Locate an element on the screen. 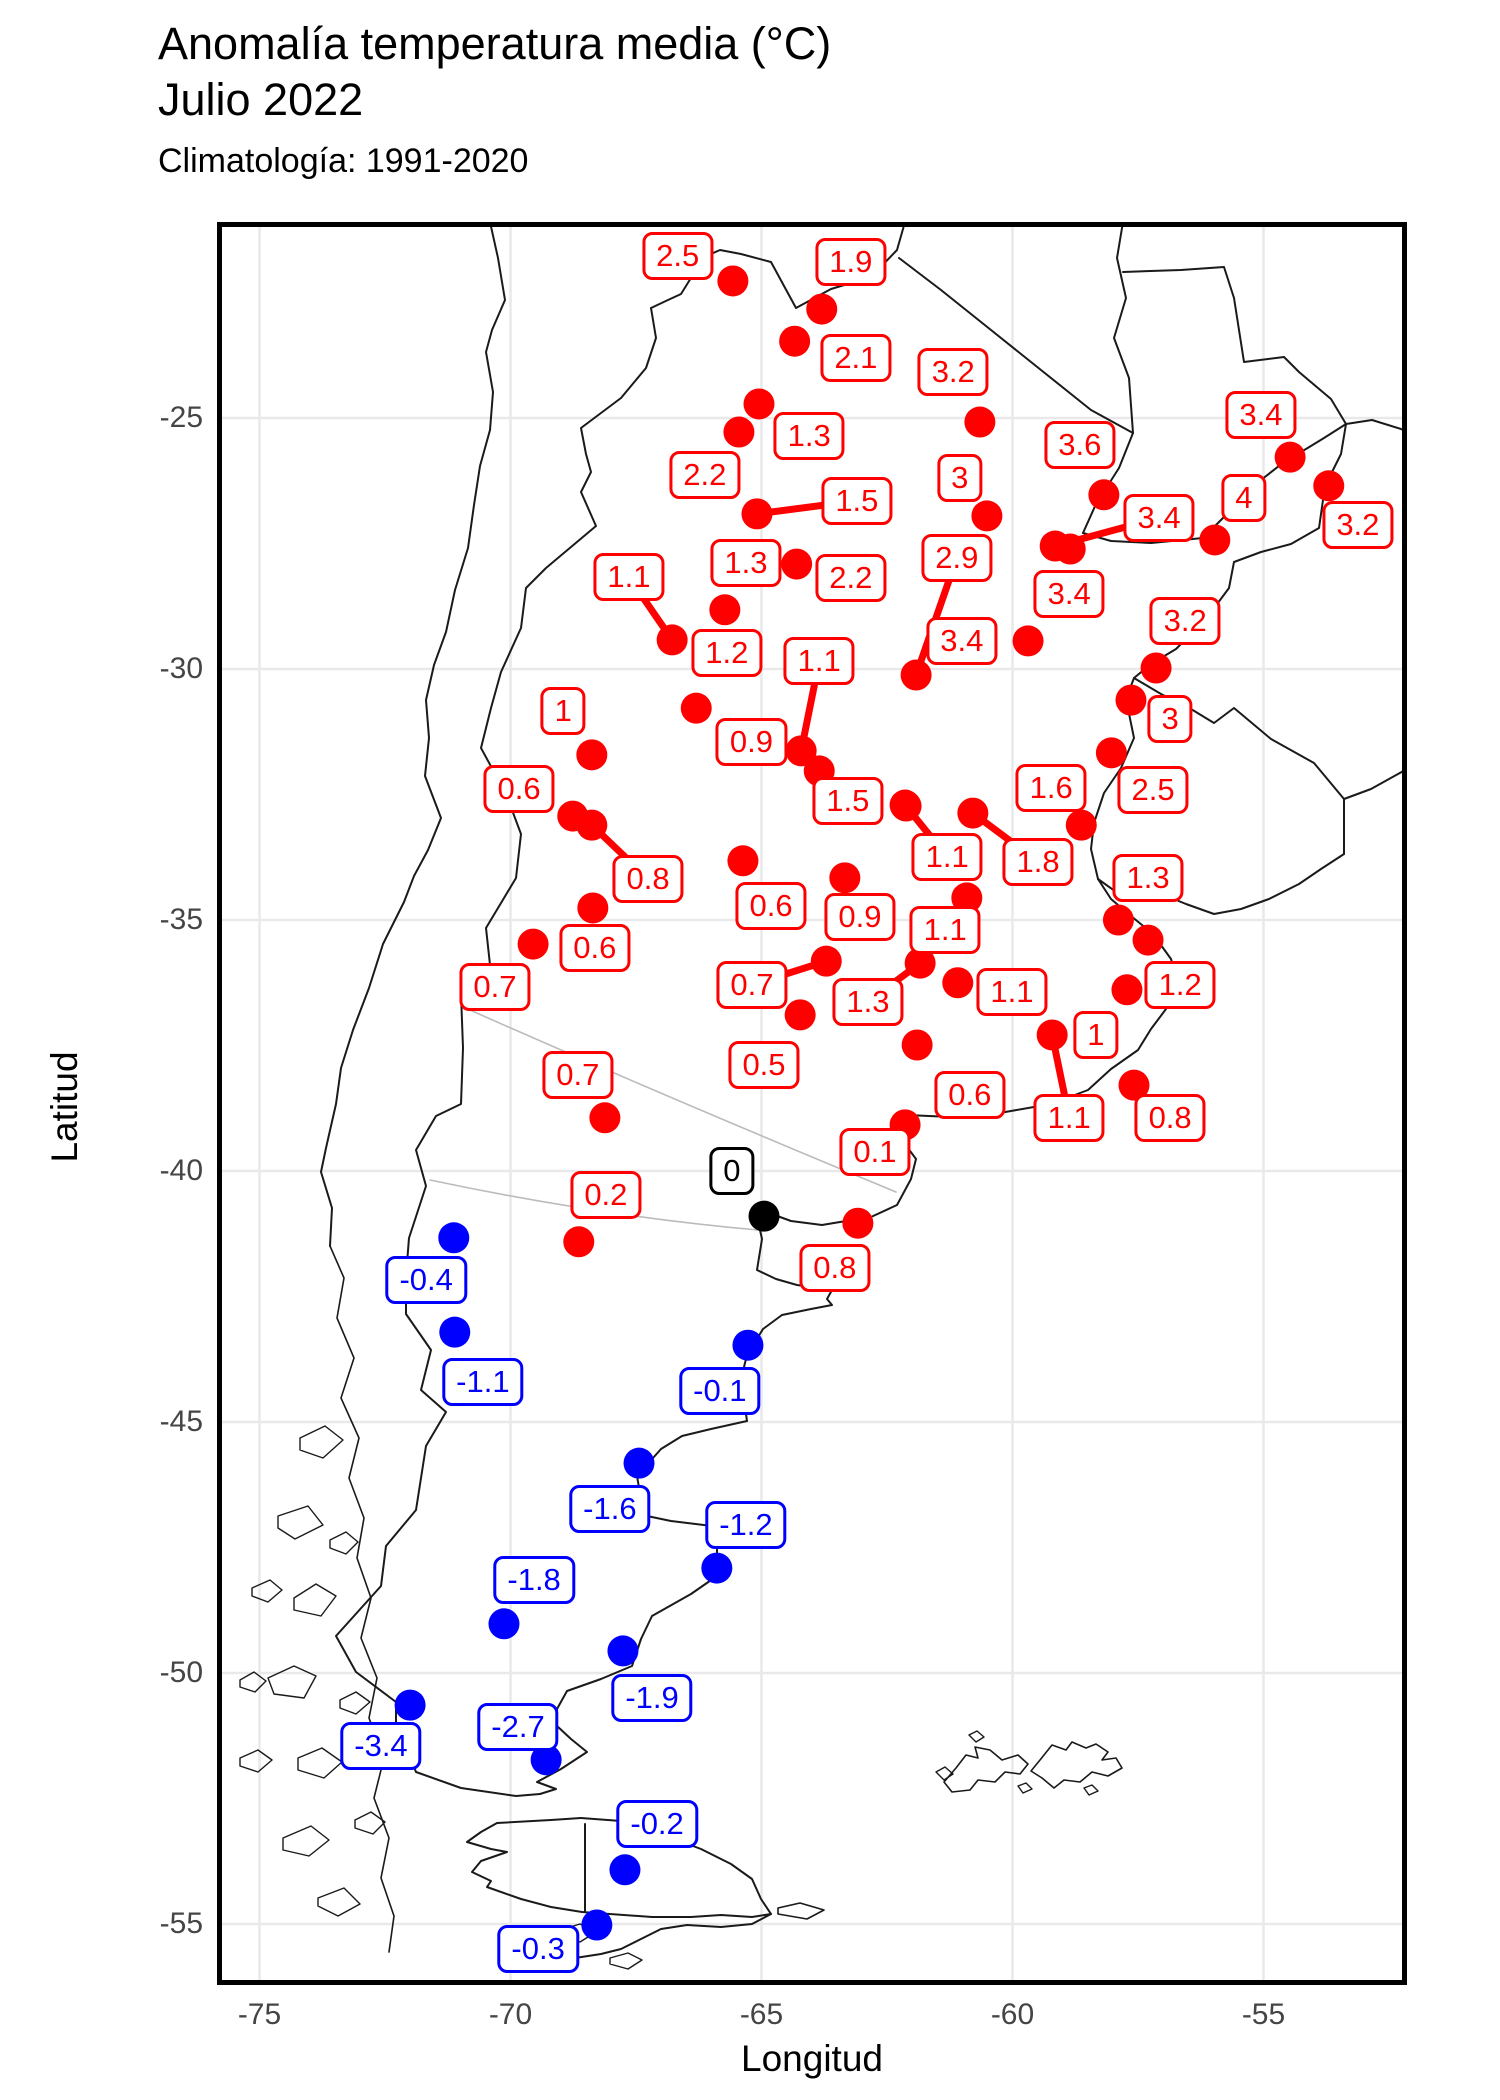  station-value-label: -0.1 is located at coordinates (720, 1390).